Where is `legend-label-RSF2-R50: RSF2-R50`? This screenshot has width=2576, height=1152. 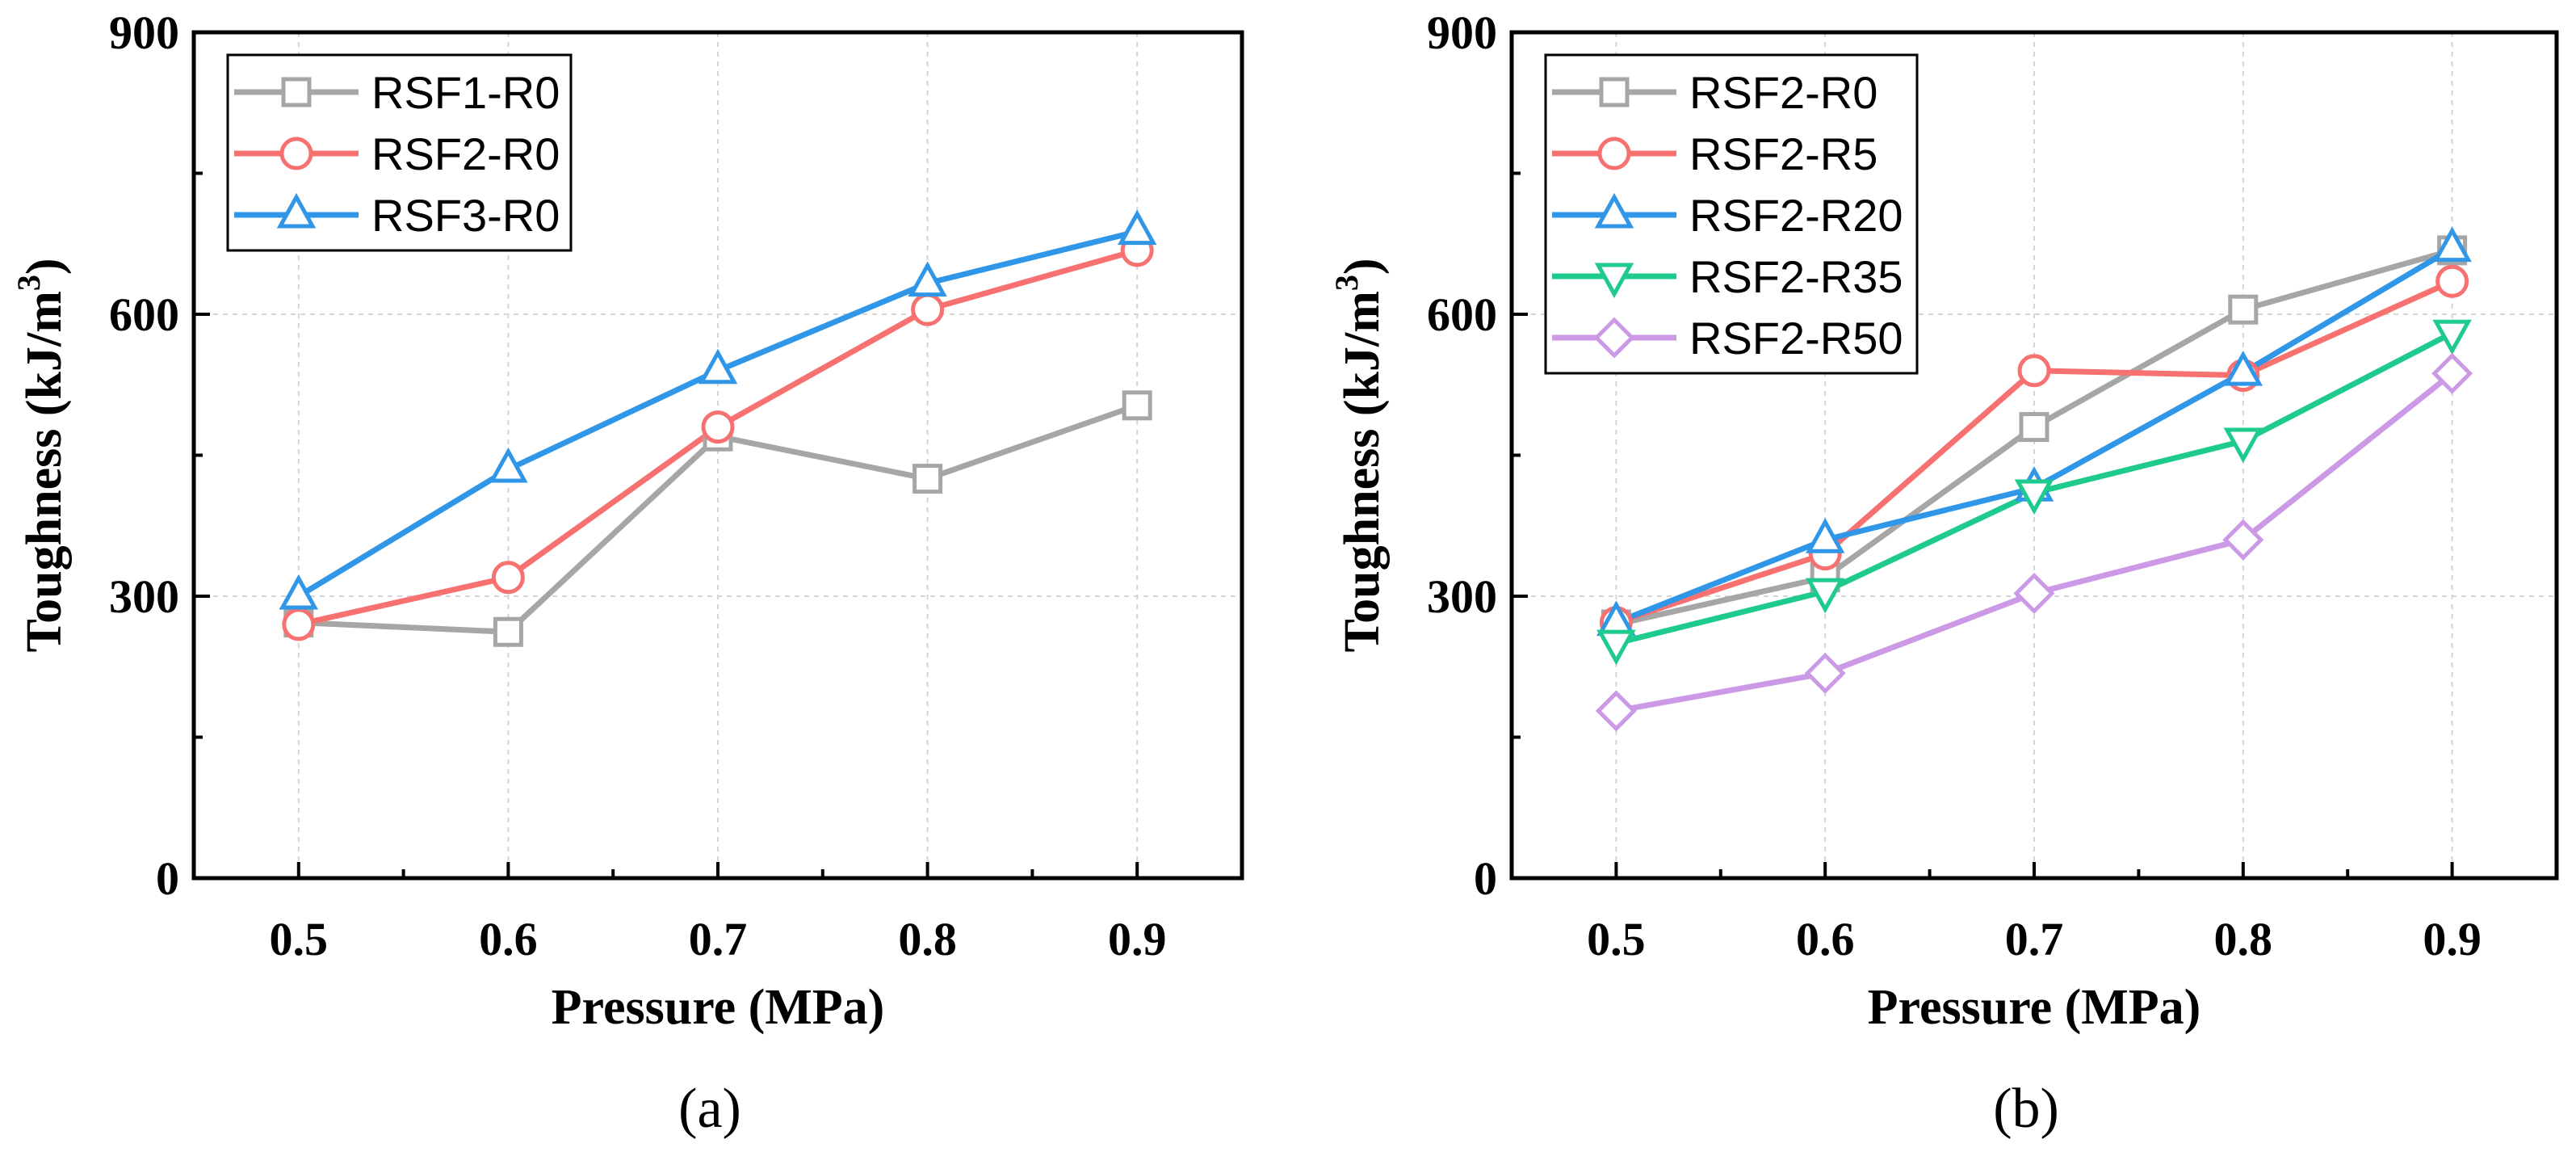 legend-label-RSF2-R50: RSF2-R50 is located at coordinates (1796, 338).